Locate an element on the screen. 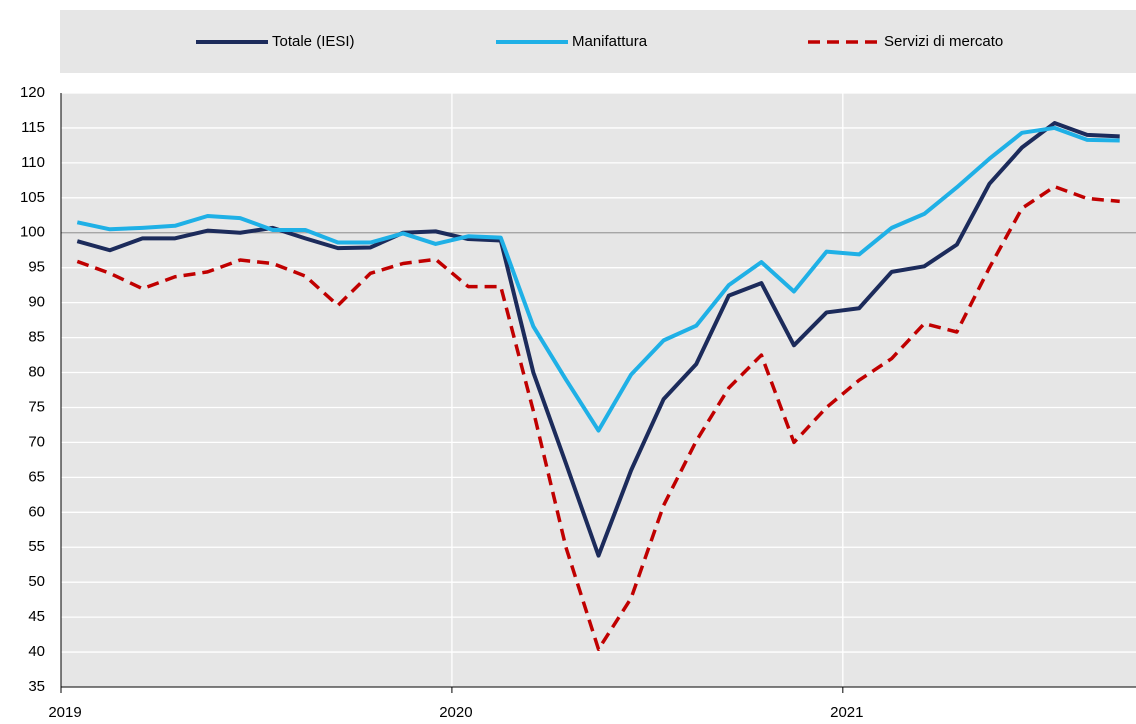 This screenshot has height=724, width=1136. y-tick-label: 65 is located at coordinates (36, 476).